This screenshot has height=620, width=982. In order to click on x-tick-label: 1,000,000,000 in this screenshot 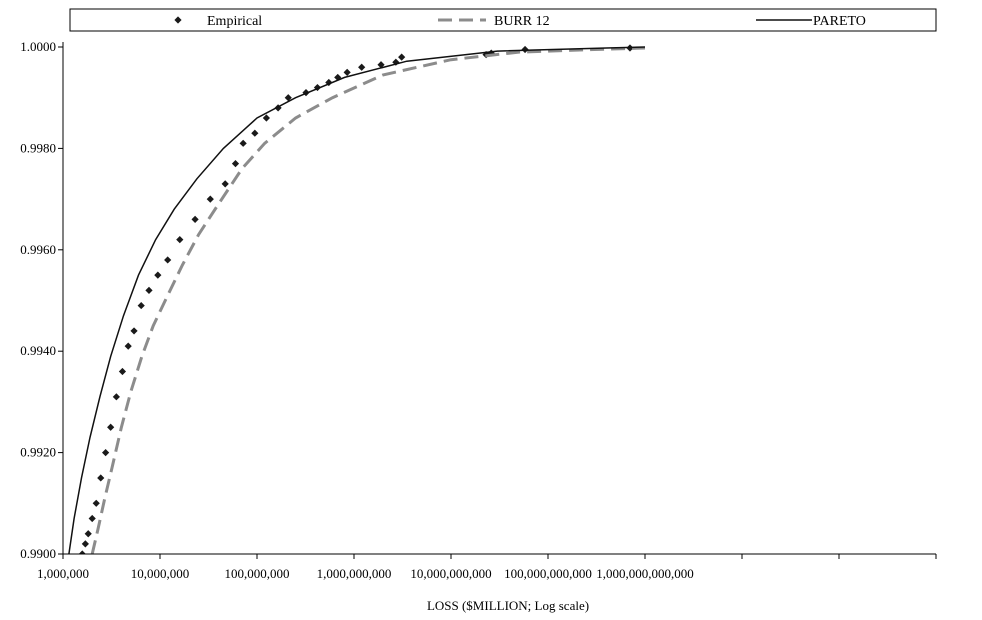, I will do `click(354, 573)`.